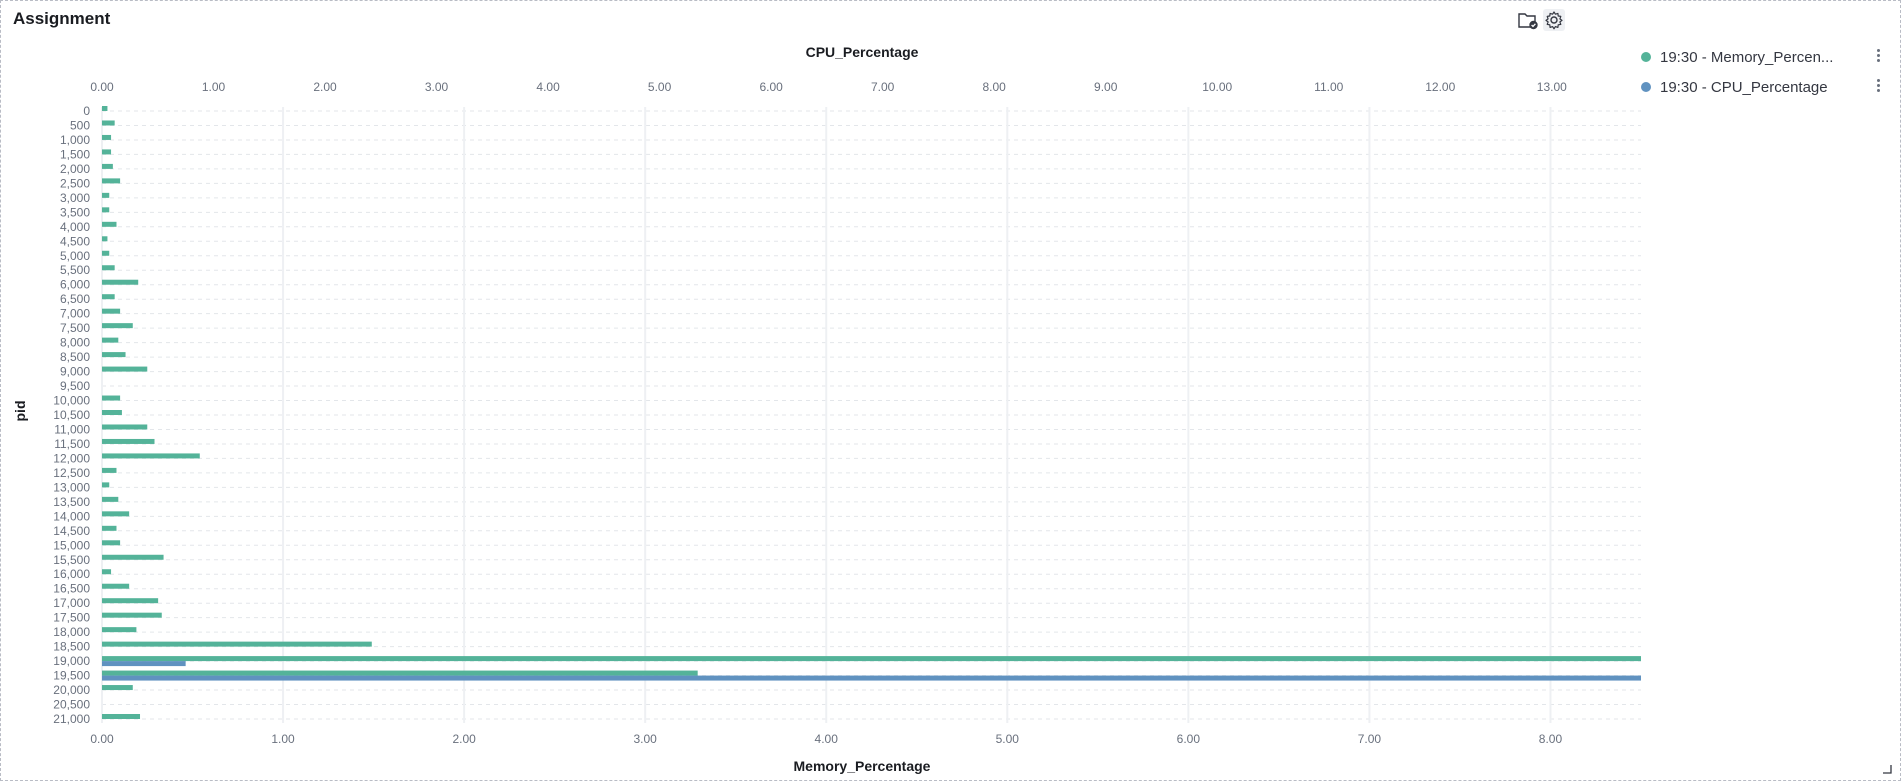  What do you see at coordinates (1646, 57) in the screenshot?
I see `legend-dot-memory` at bounding box center [1646, 57].